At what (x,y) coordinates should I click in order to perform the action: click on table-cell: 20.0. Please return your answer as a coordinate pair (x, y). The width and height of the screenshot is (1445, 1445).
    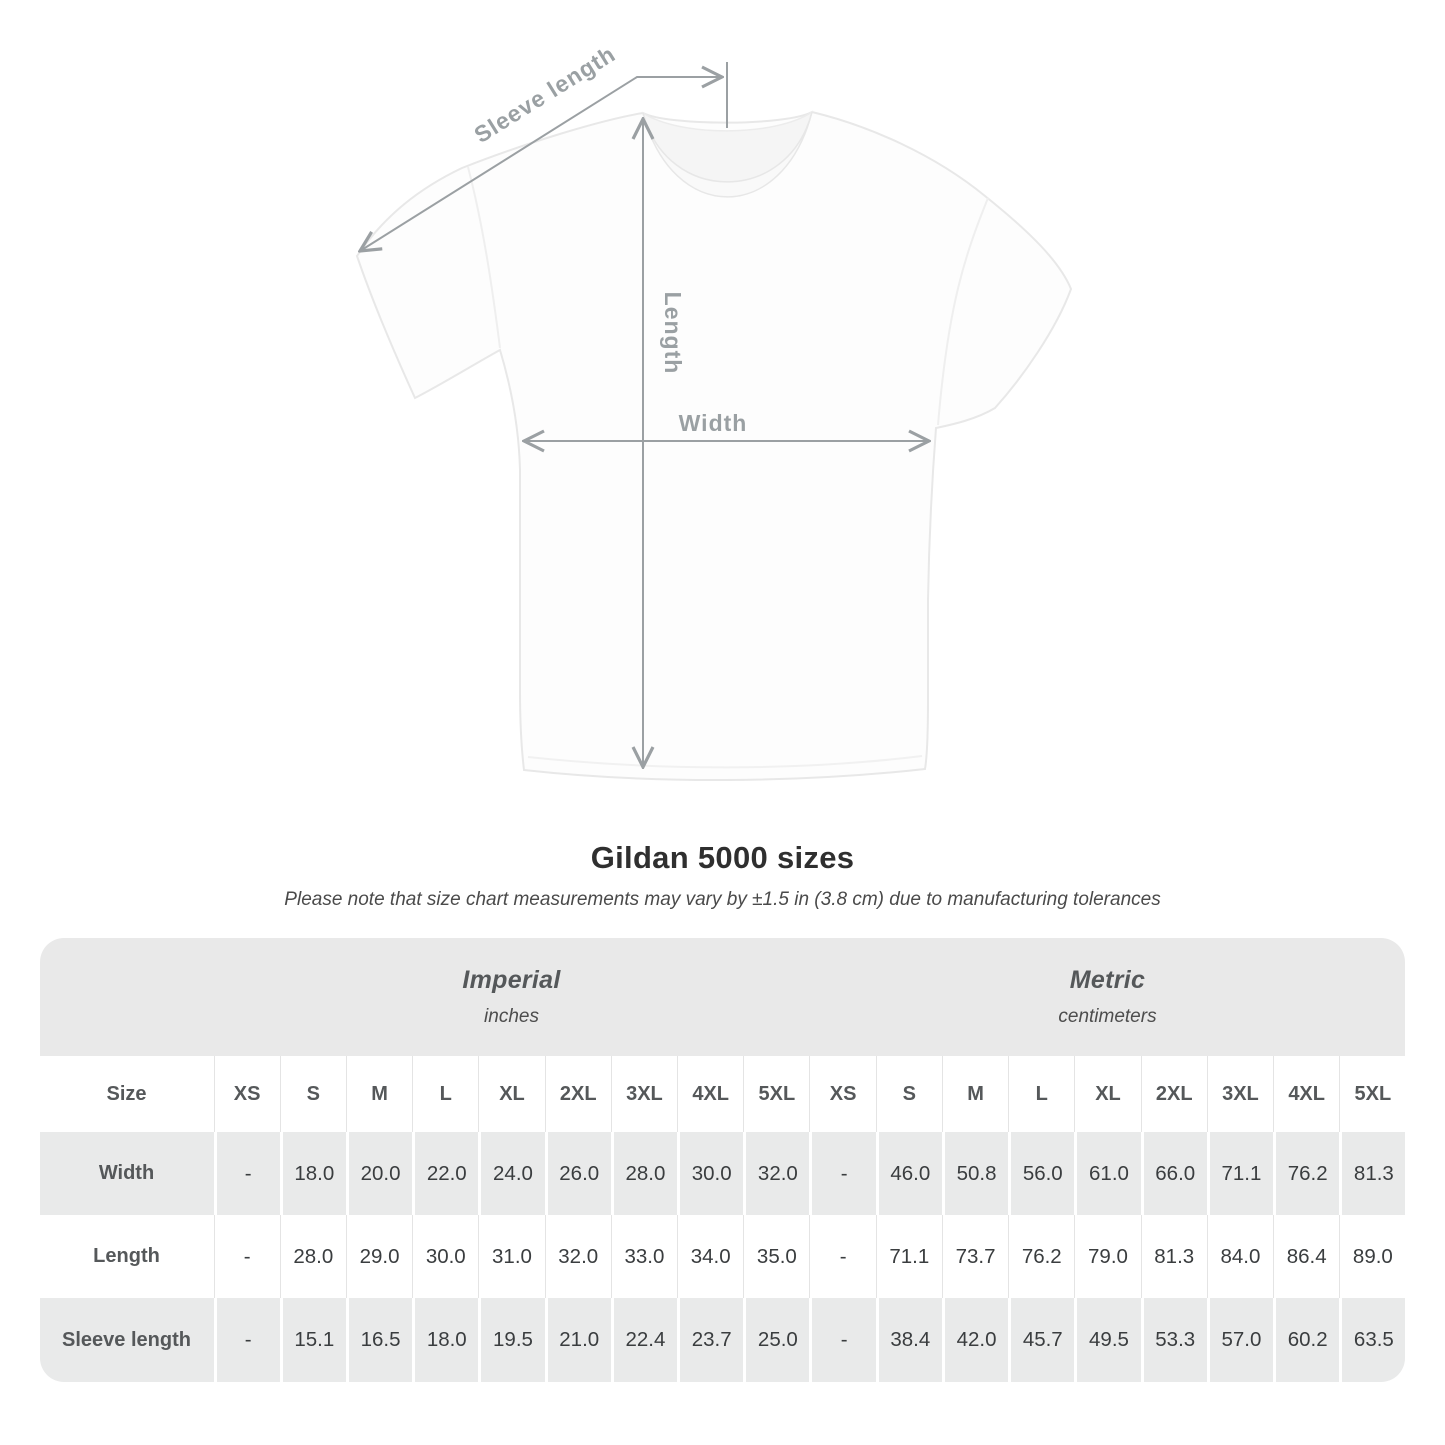
    Looking at the image, I should click on (379, 1173).